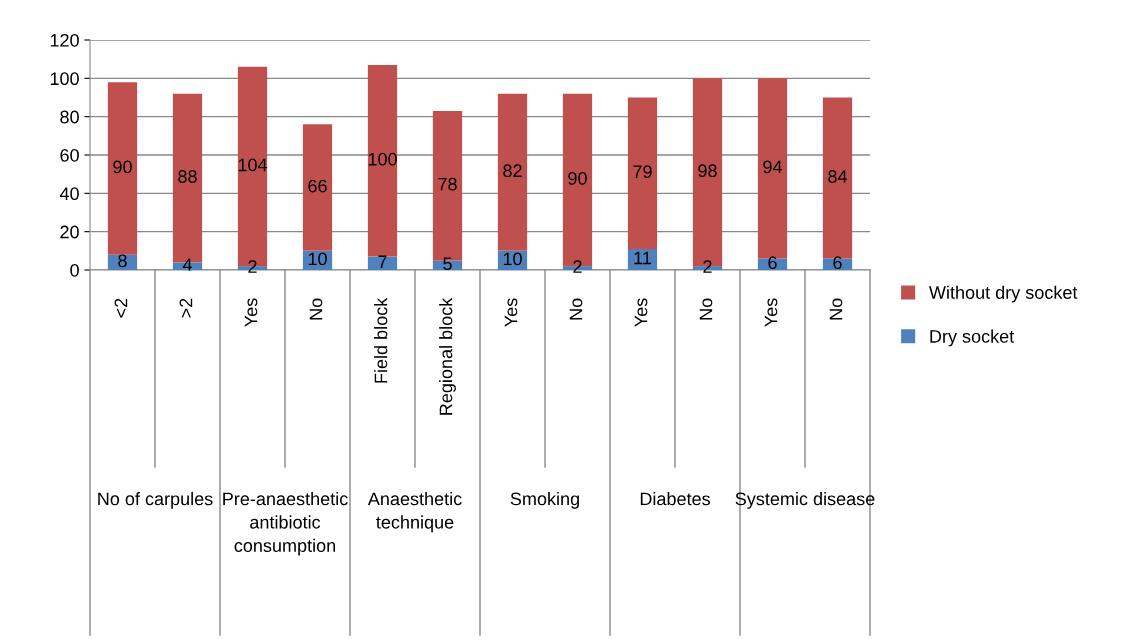 The width and height of the screenshot is (1130, 643). I want to click on data-label: 11, so click(642, 258).